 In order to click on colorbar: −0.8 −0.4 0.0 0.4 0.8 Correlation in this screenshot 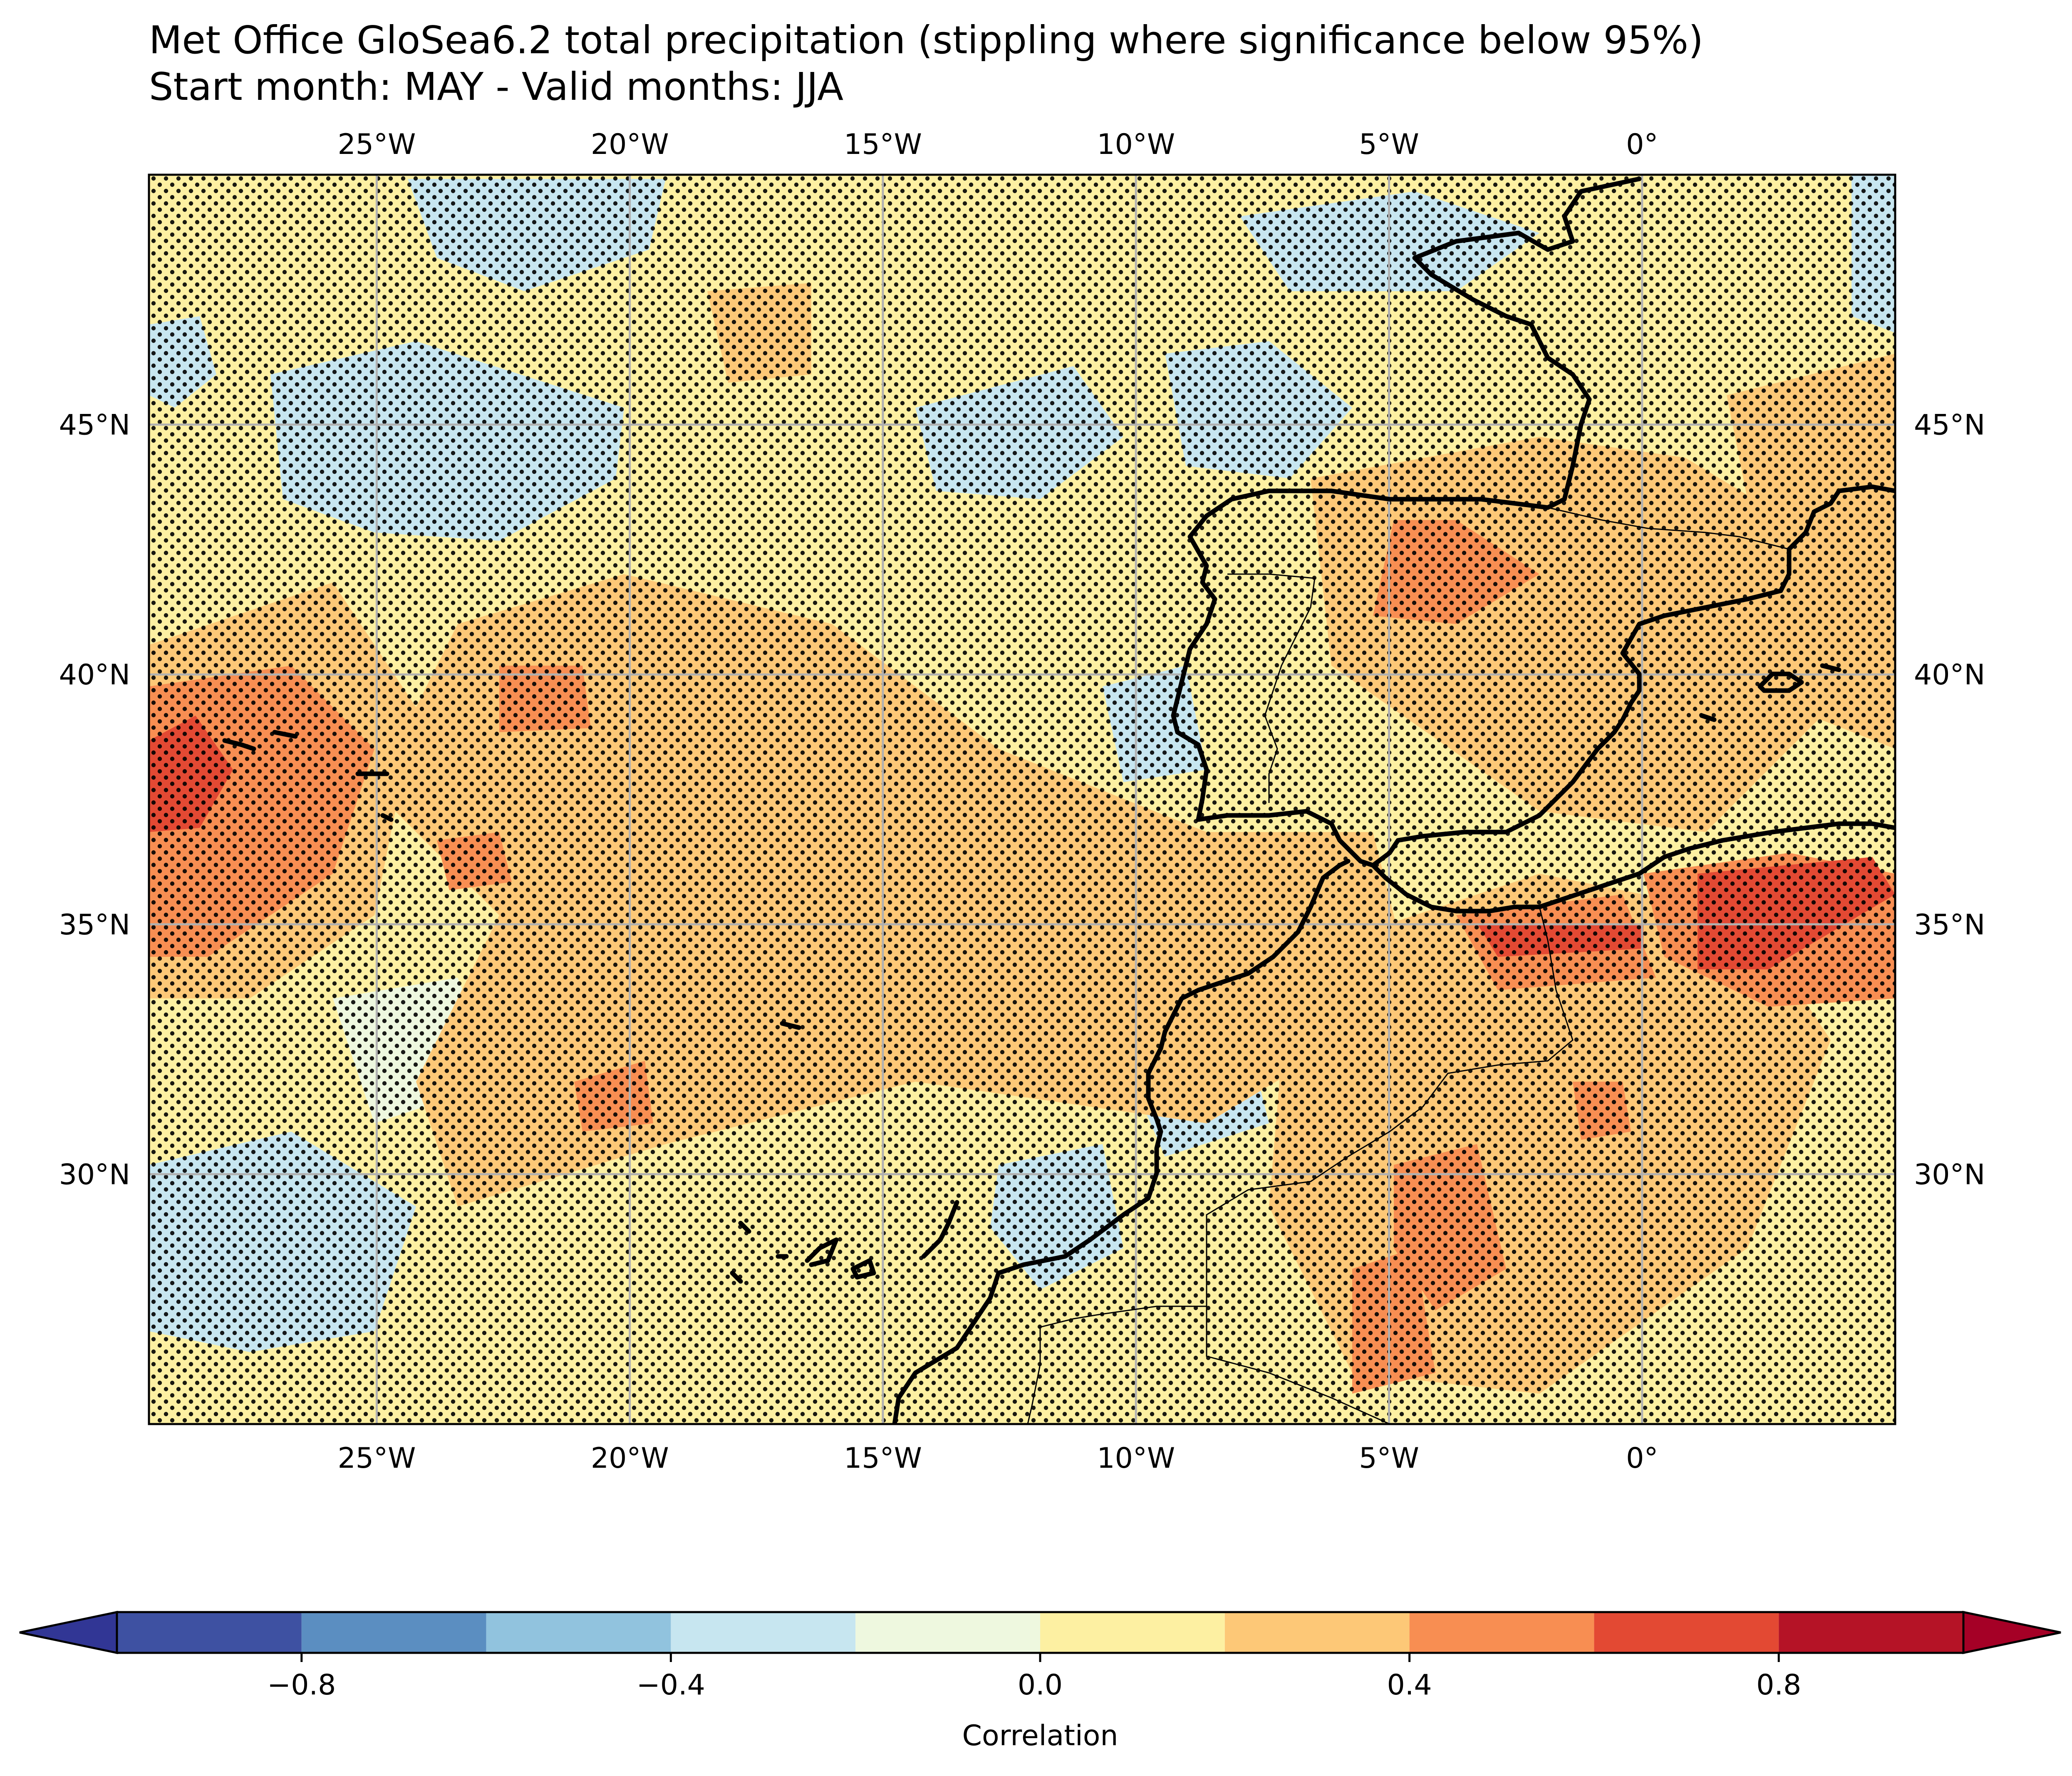, I will do `click(1040, 1681)`.